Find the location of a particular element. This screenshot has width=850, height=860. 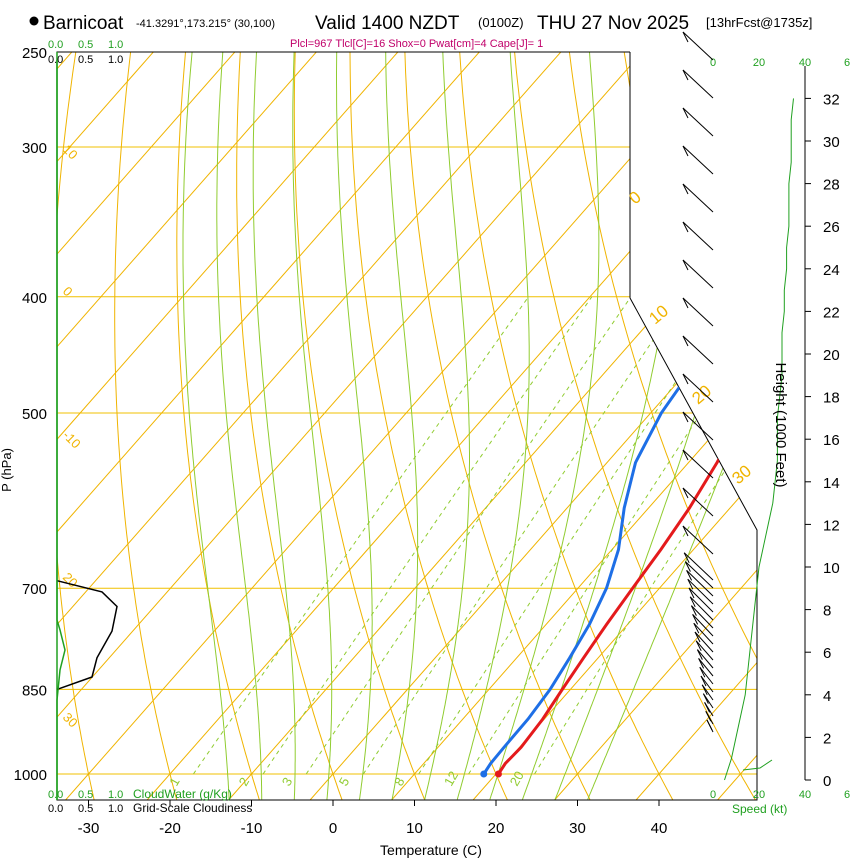

height-tick-label: 14 is located at coordinates (831, 483).